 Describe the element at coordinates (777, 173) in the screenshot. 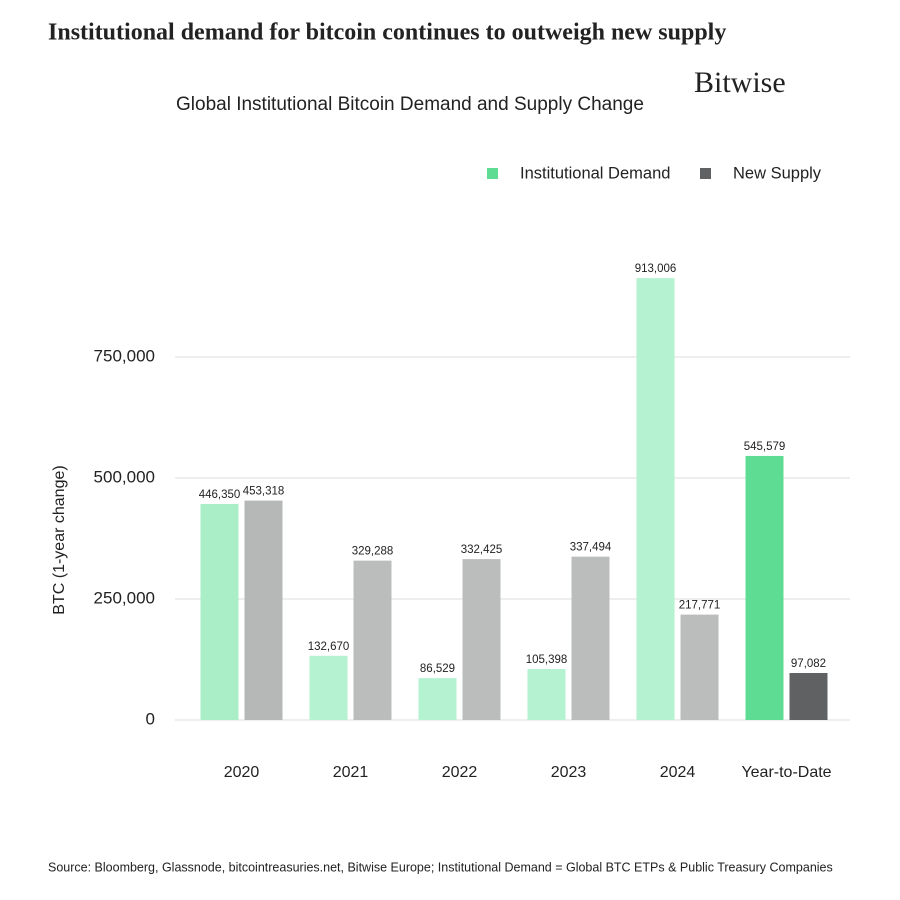

I see `legend-label: New Supply` at that location.